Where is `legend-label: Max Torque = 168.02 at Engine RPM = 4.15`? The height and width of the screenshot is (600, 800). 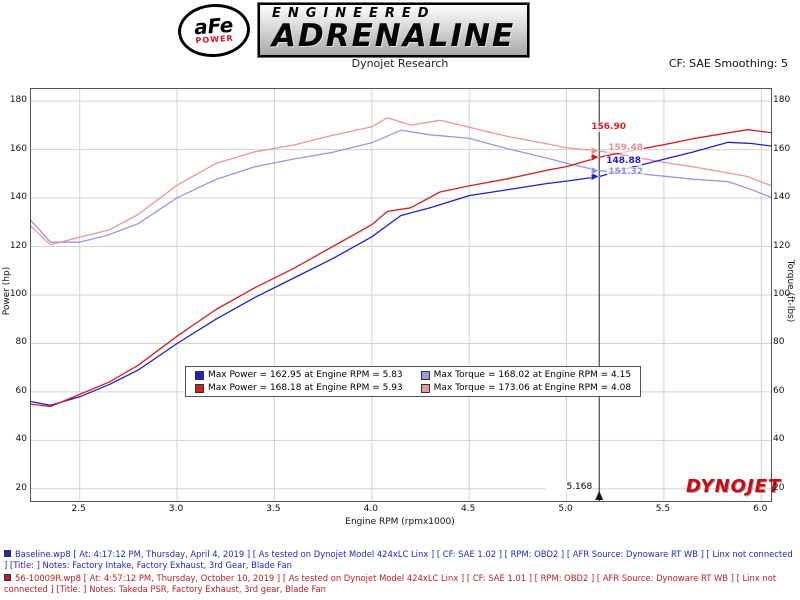
legend-label: Max Torque = 168.02 at Engine RPM = 4.15 is located at coordinates (532, 375).